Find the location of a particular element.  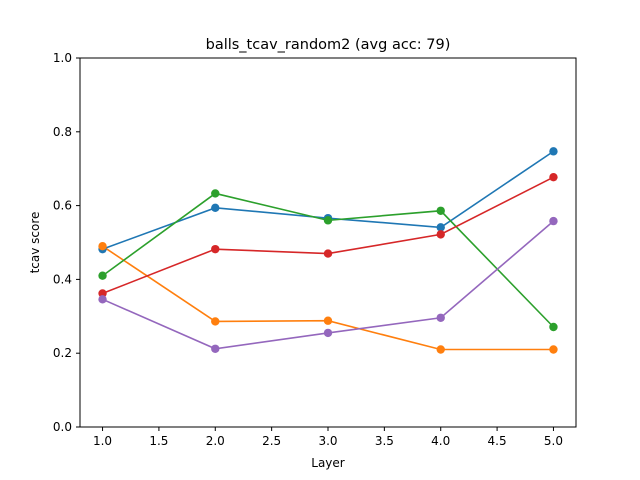

y-axis-label: tcav score is located at coordinates (35, 243).